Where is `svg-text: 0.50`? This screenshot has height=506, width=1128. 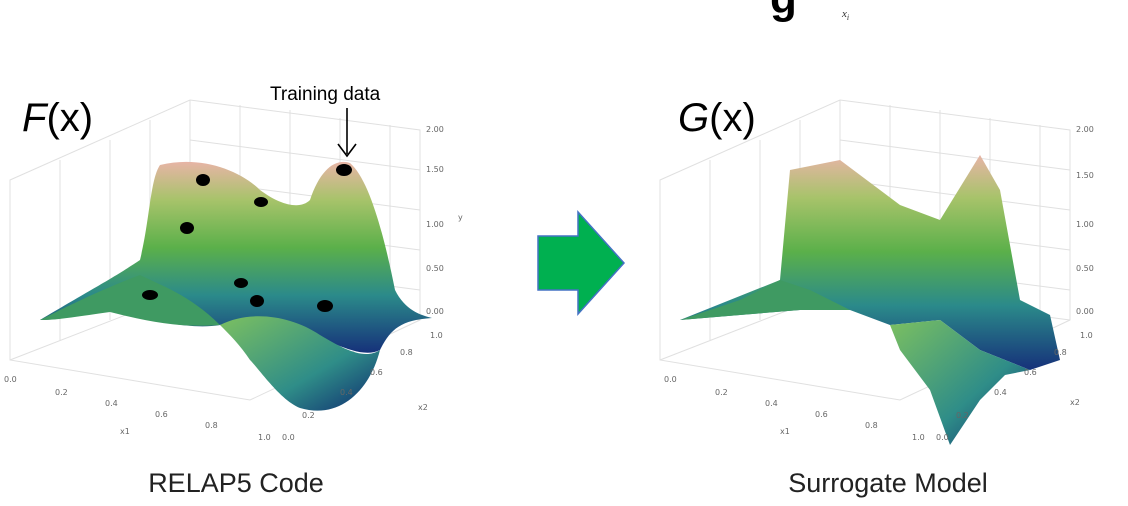
svg-text: 0.50 is located at coordinates (1085, 268).